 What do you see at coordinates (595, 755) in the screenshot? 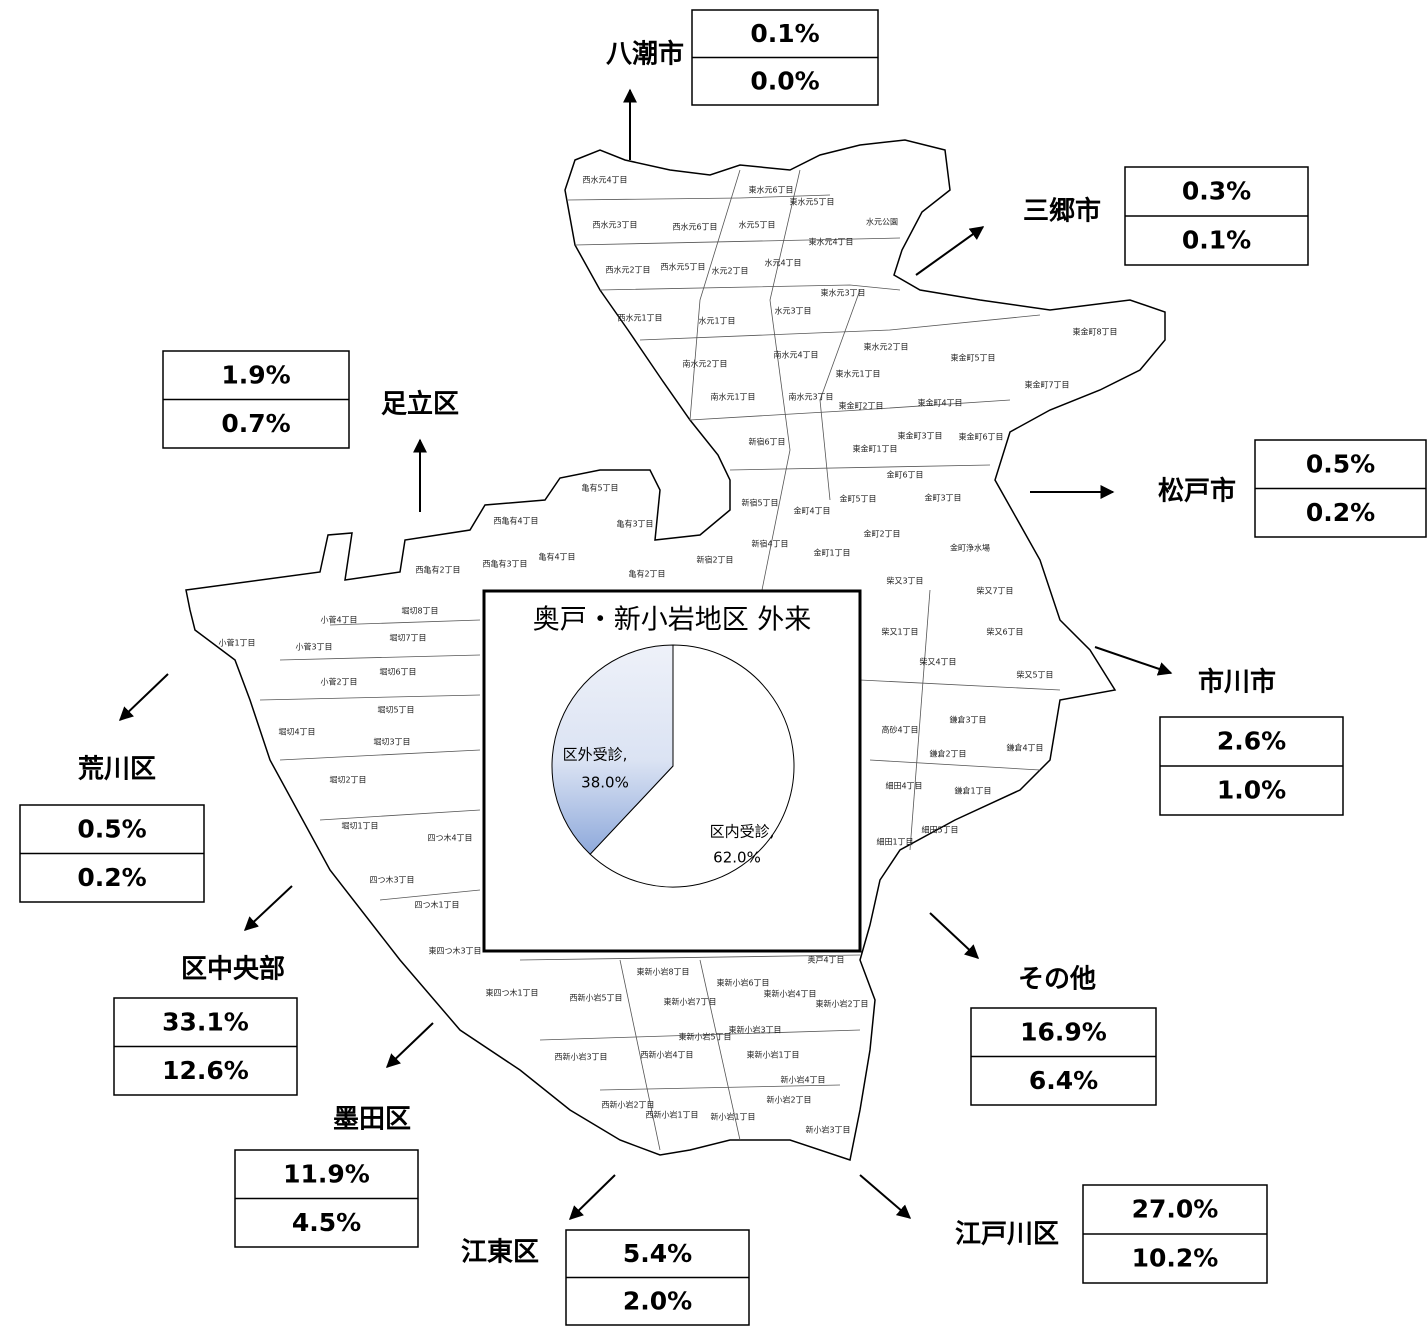
I see `slice-label: 区外受診,` at bounding box center [595, 755].